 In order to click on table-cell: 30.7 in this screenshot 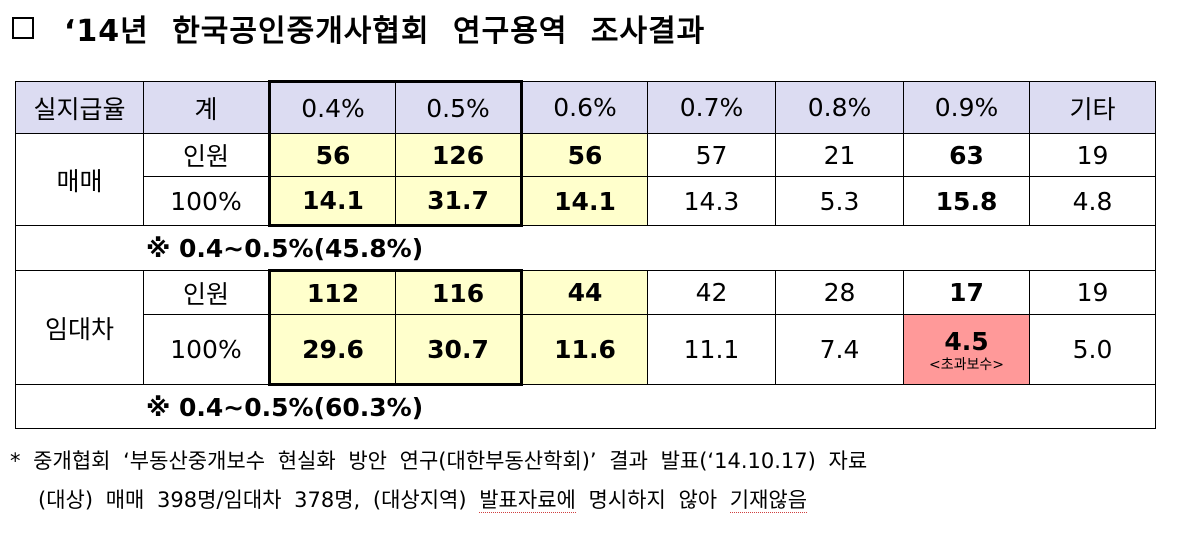, I will do `click(459, 350)`.